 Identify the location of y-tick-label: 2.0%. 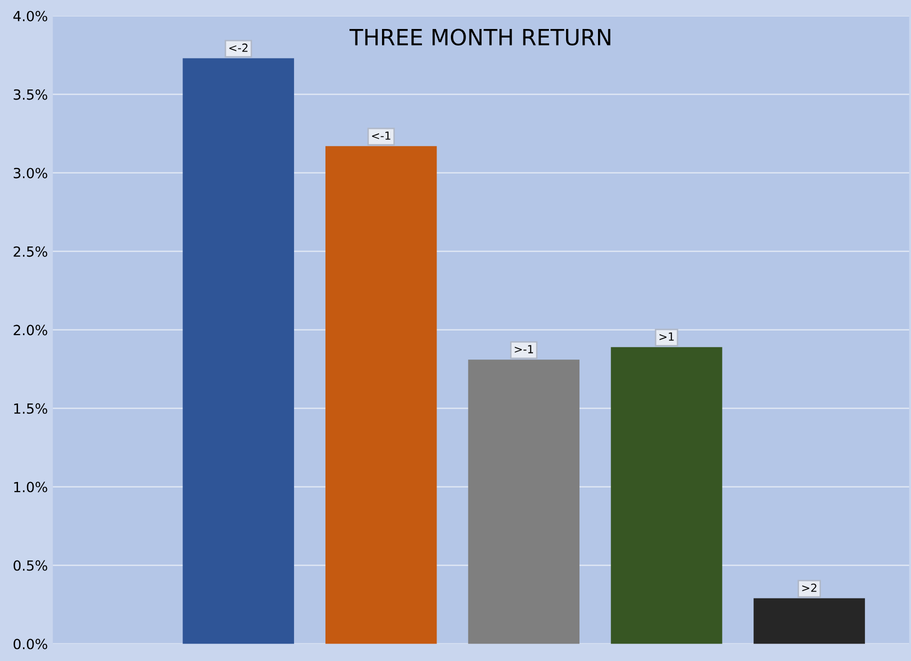
(31, 330).